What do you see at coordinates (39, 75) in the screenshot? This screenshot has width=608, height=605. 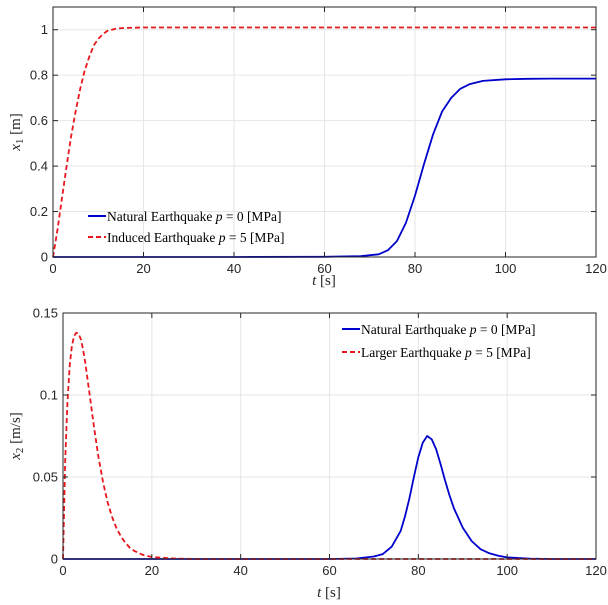 I see `y-tick-label: 0.8` at bounding box center [39, 75].